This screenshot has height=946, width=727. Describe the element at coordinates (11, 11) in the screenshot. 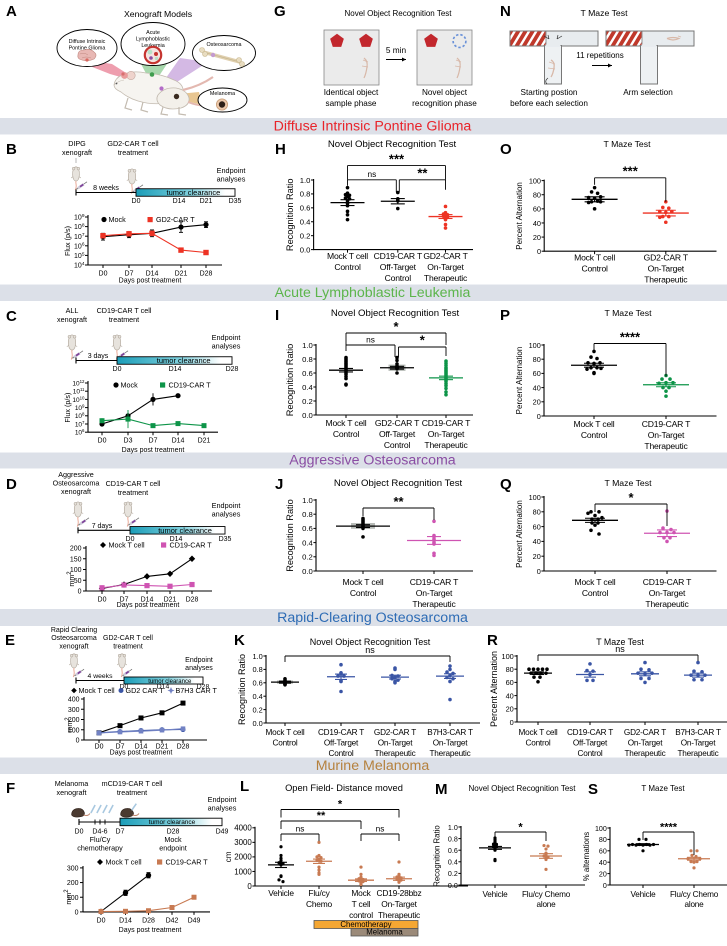

I see `svg-text: A` at that location.